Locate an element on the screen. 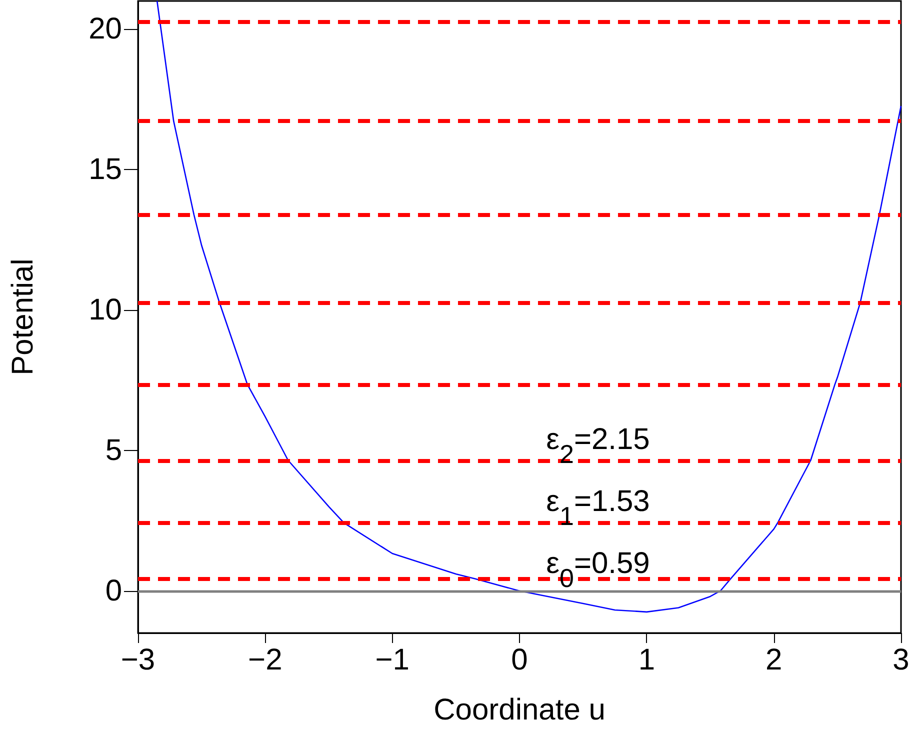 This screenshot has width=917, height=753. y-axis-title: Potential is located at coordinates (23, 317).